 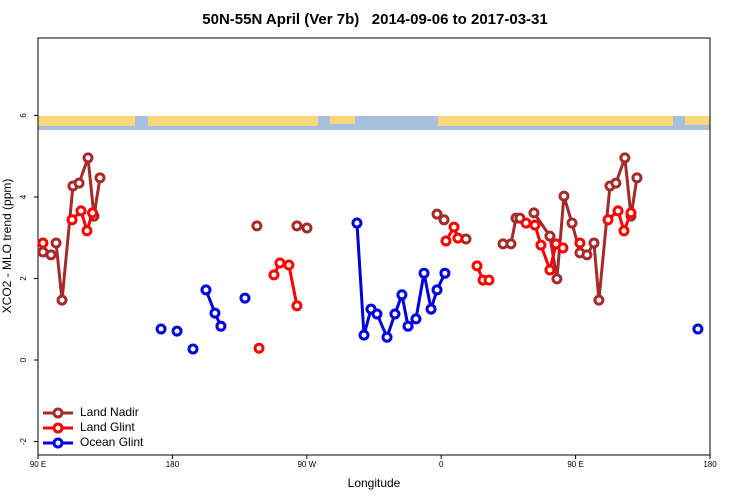 What do you see at coordinates (107, 427) in the screenshot?
I see `legend-label: Land Glint` at bounding box center [107, 427].